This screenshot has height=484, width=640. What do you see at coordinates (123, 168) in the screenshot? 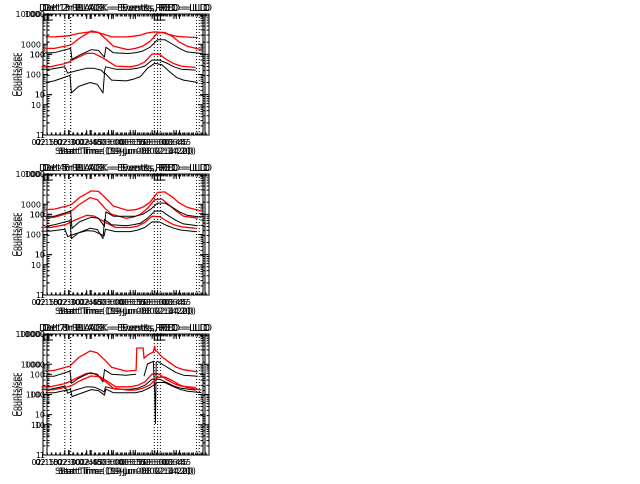
I see `panel-title: Det 4r BLACK = Events, RED = LLD` at bounding box center [123, 168].